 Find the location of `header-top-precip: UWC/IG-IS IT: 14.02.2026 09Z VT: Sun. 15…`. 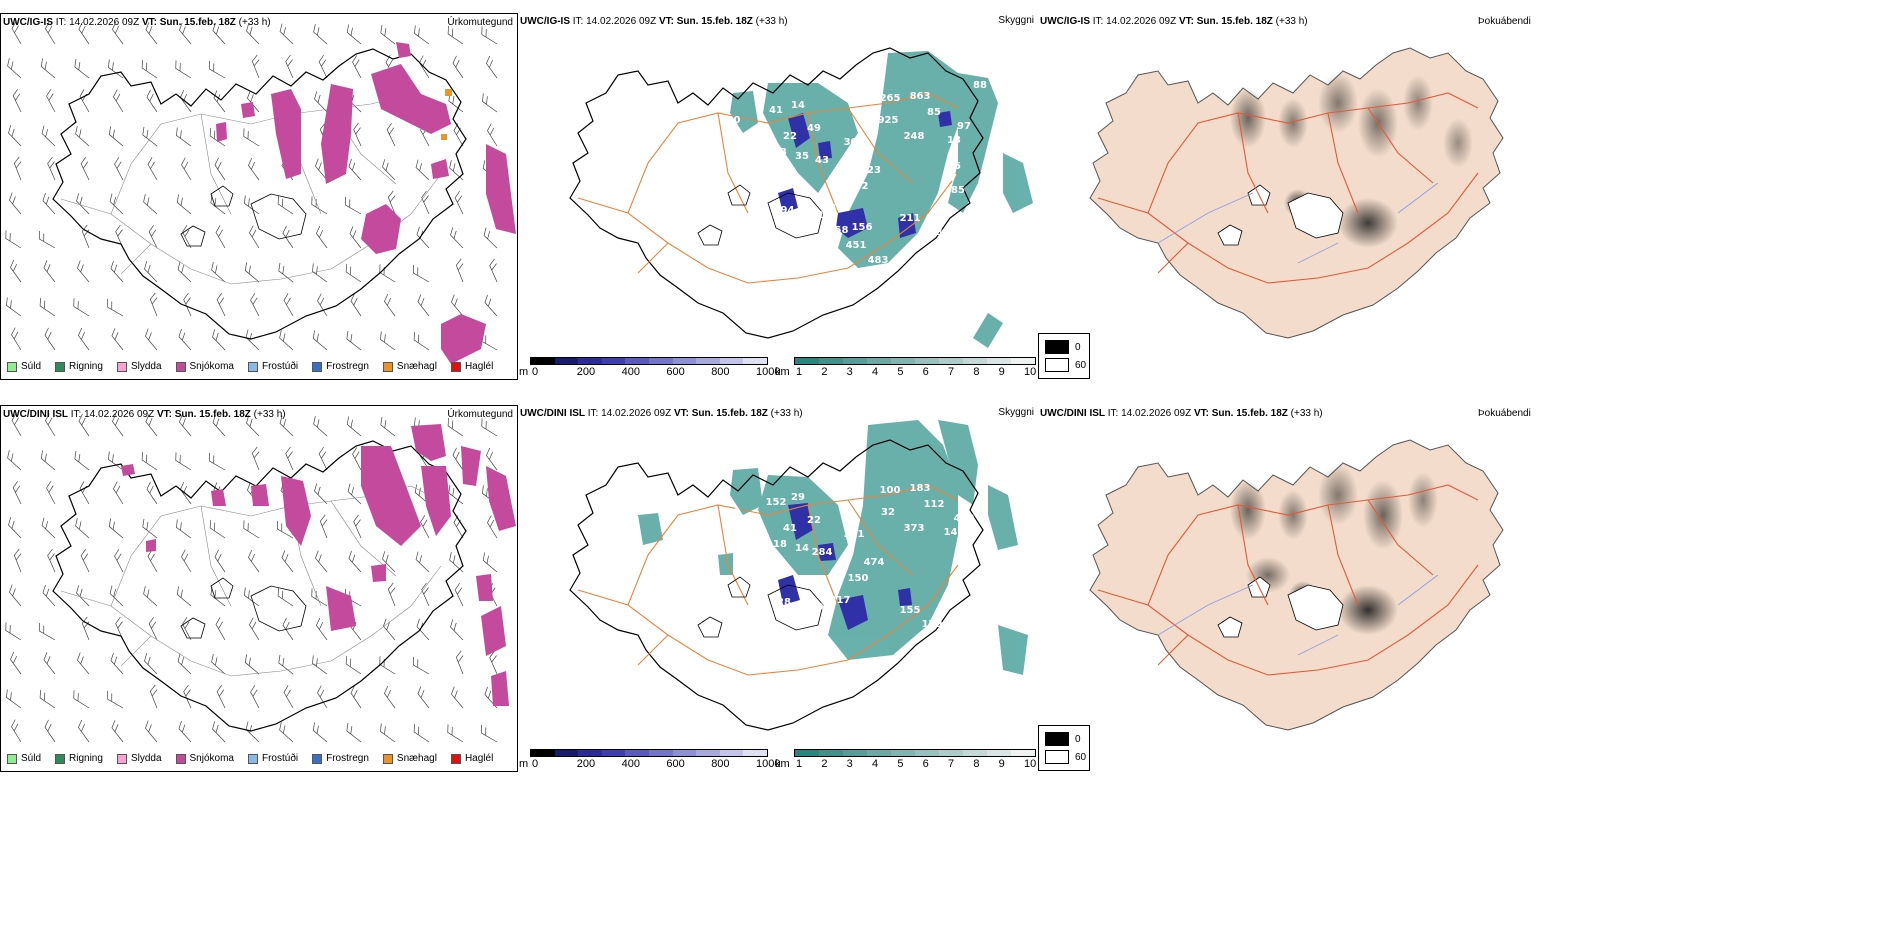

header-top-precip: UWC/IG-IS IT: 14.02.2026 09Z VT: Sun. 15… is located at coordinates (137, 22).